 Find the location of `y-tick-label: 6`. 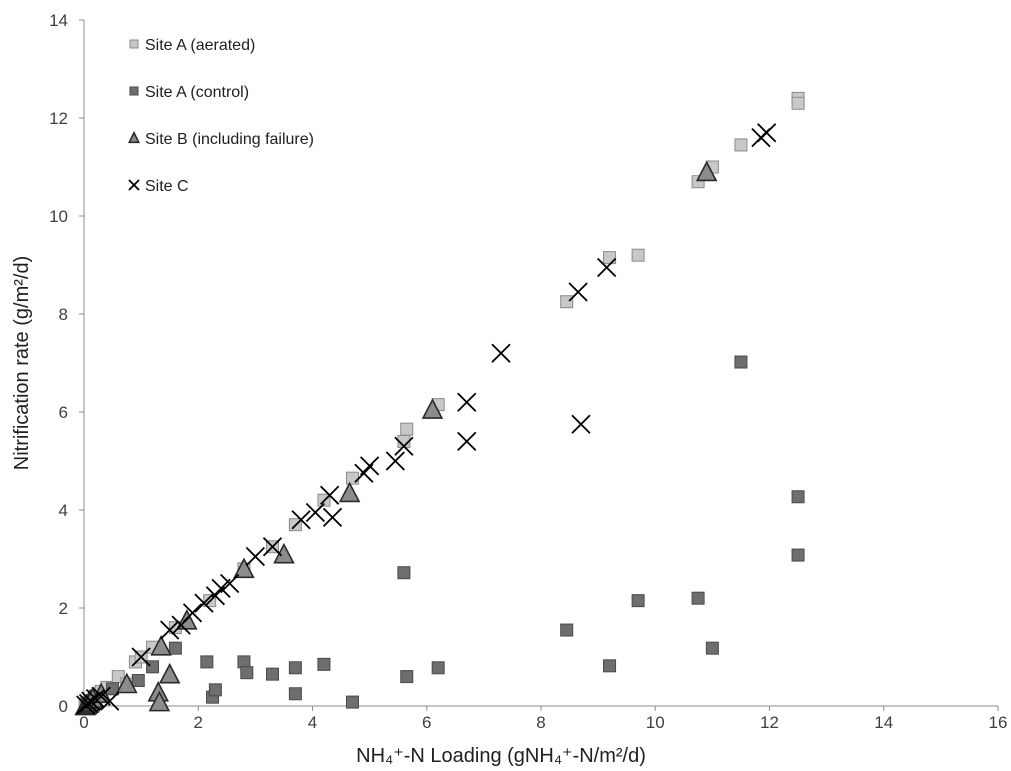

y-tick-label: 6 is located at coordinates (63, 412).